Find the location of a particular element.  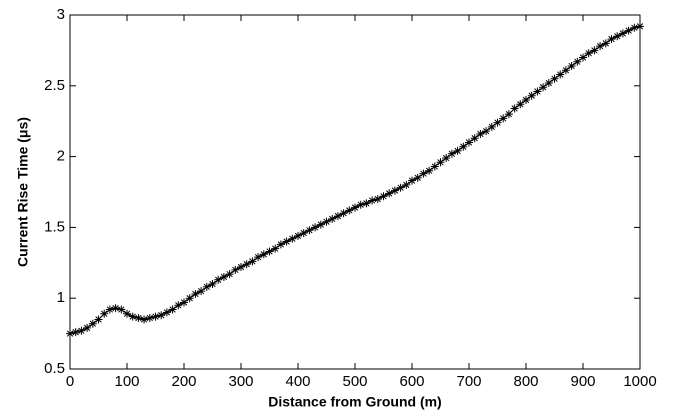

y-tick-label: 2 is located at coordinates (61, 156).